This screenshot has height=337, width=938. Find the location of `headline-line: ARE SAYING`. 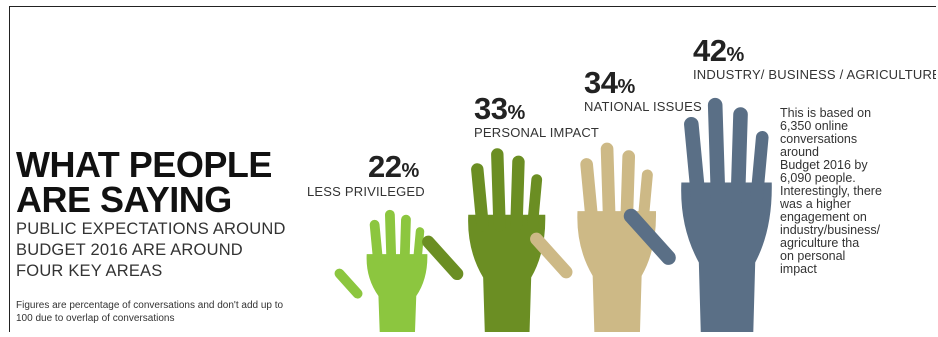

headline-line: ARE SAYING is located at coordinates (124, 199).